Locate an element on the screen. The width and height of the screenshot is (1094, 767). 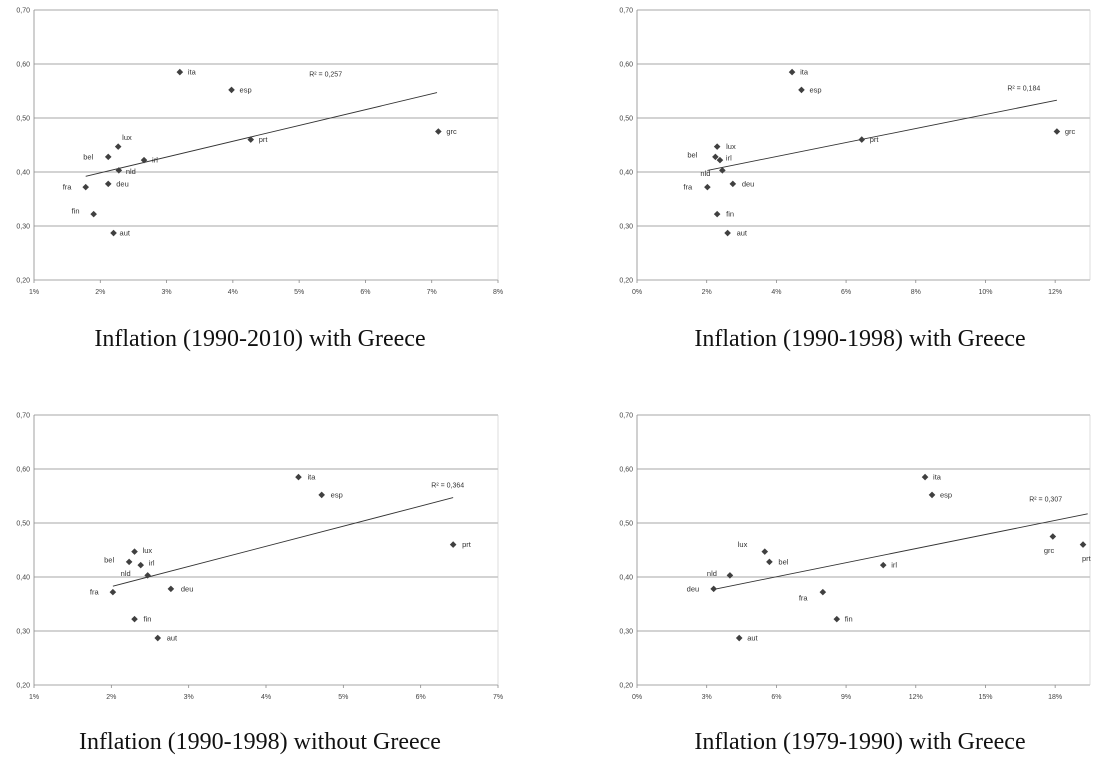
r-squared-label: R² = 0,364 is located at coordinates (447, 485).